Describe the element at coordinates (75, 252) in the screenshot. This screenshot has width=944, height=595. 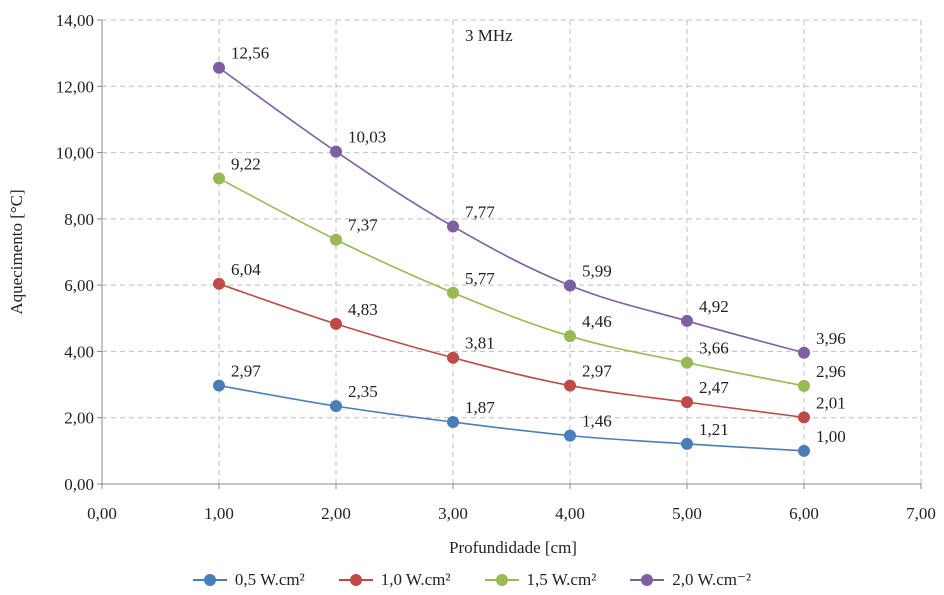
I see `y-tick-labels: 0,00 2,00 4,00 6,00 8,00 10,00 12,00 14,00` at that location.